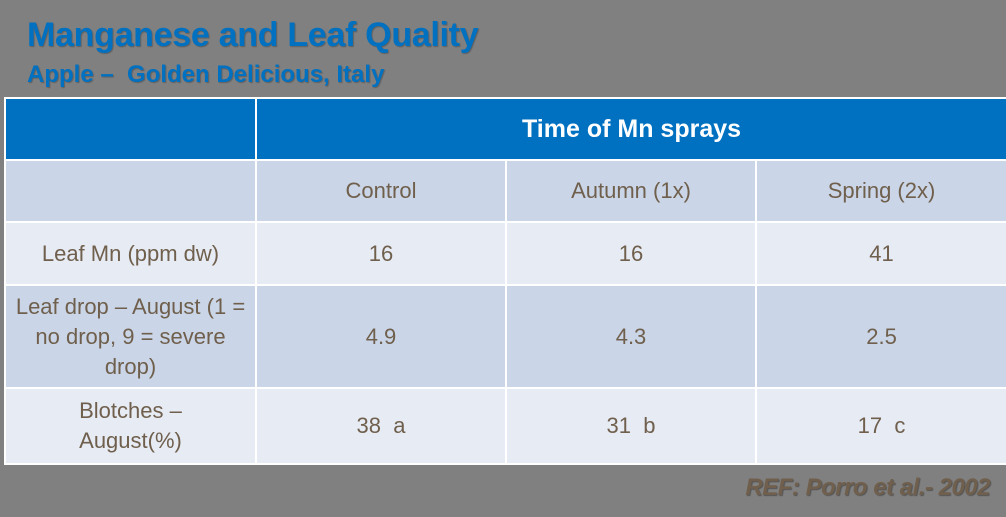 The image size is (1006, 517). What do you see at coordinates (381, 336) in the screenshot?
I see `cell-value: 4.9` at bounding box center [381, 336].